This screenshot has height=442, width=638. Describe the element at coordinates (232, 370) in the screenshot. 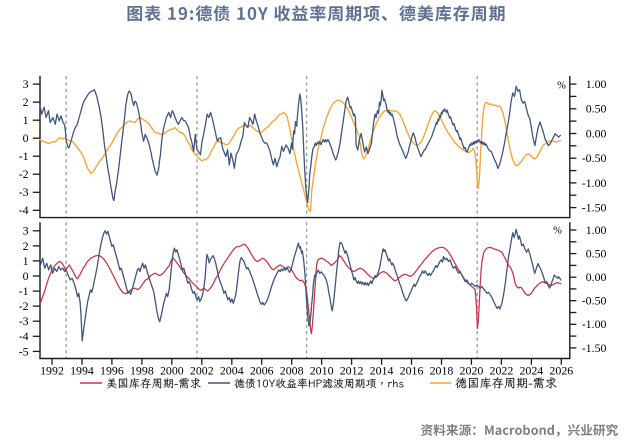

I see `svg-text: 2004` at that location.